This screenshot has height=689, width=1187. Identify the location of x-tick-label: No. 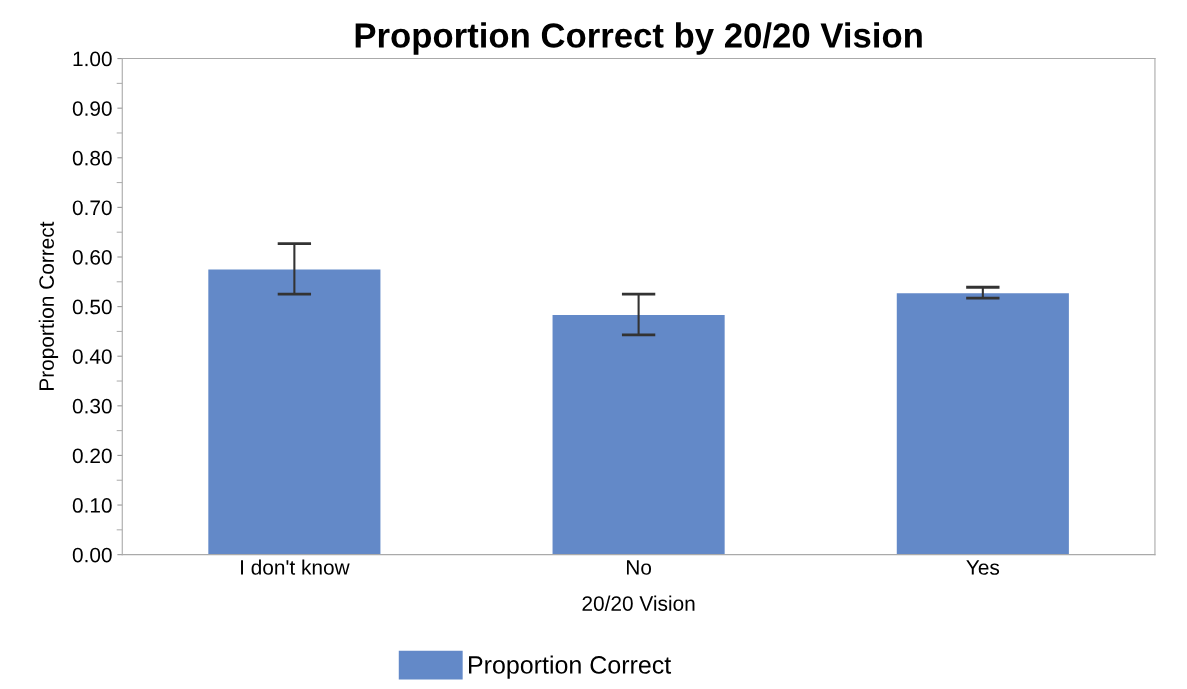
(639, 567).